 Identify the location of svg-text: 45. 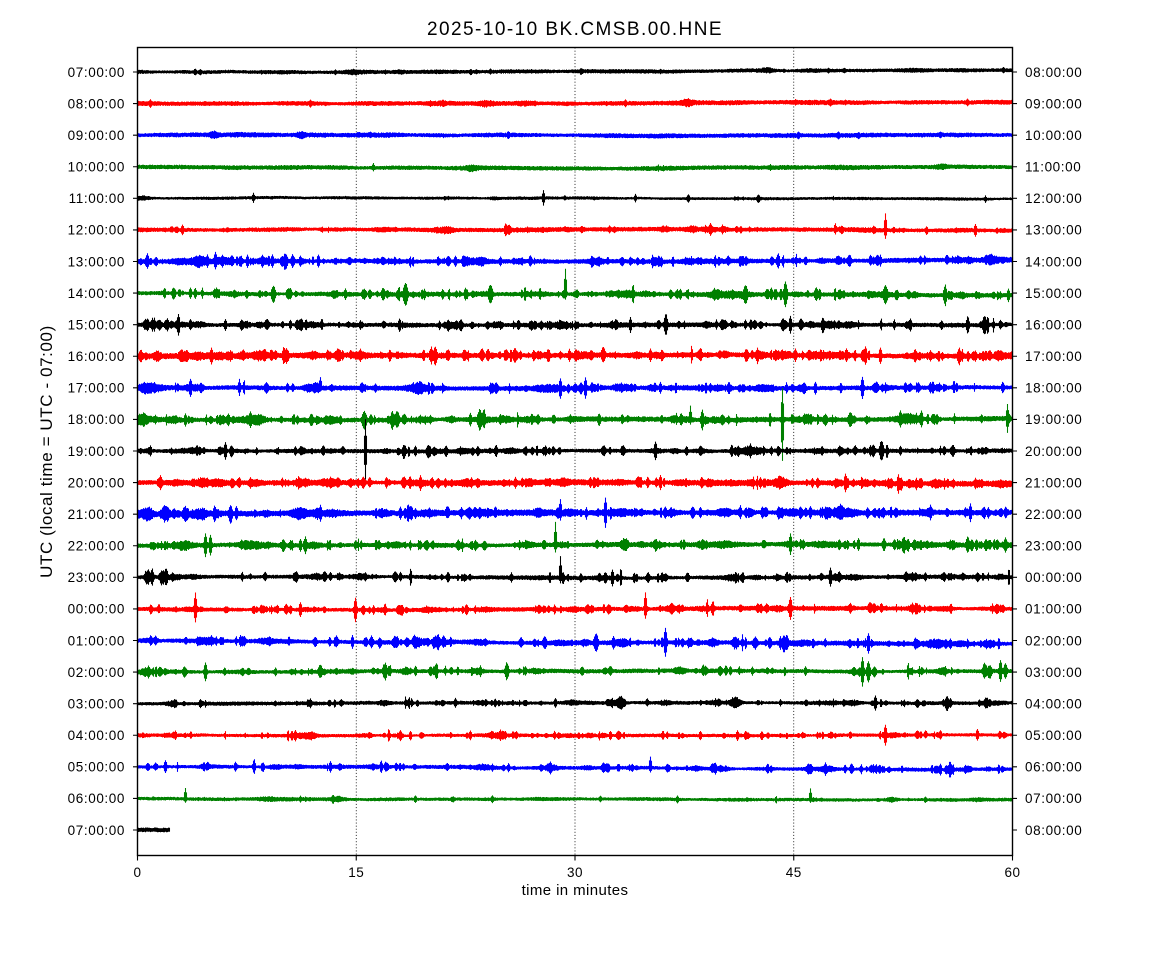
(794, 872).